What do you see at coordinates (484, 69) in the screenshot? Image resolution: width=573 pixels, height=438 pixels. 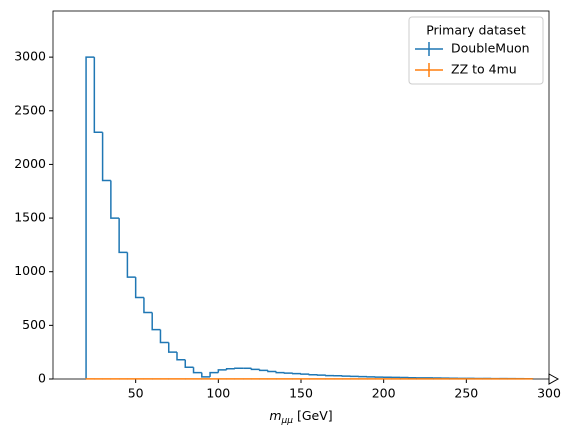 I see `legend-label: ZZ to 4mu` at bounding box center [484, 69].